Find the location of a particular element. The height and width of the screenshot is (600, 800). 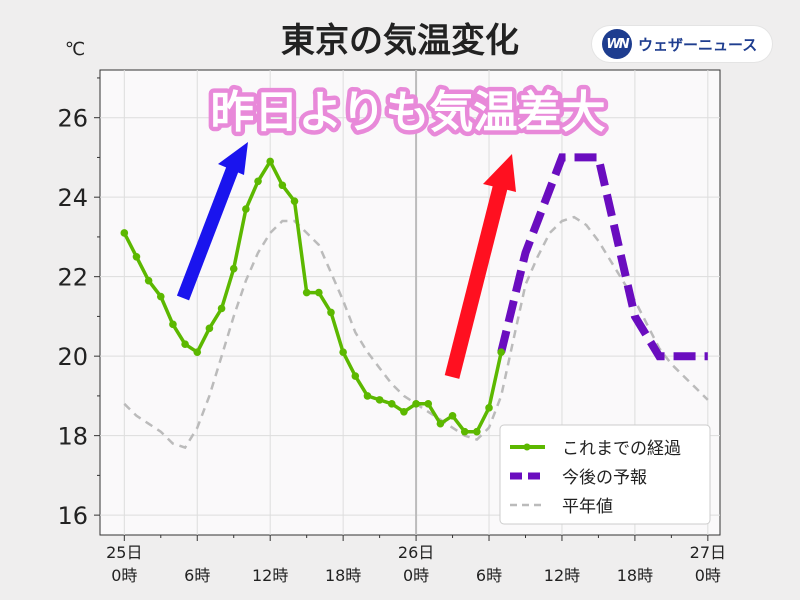

legend-observed-marker is located at coordinates (527, 447).